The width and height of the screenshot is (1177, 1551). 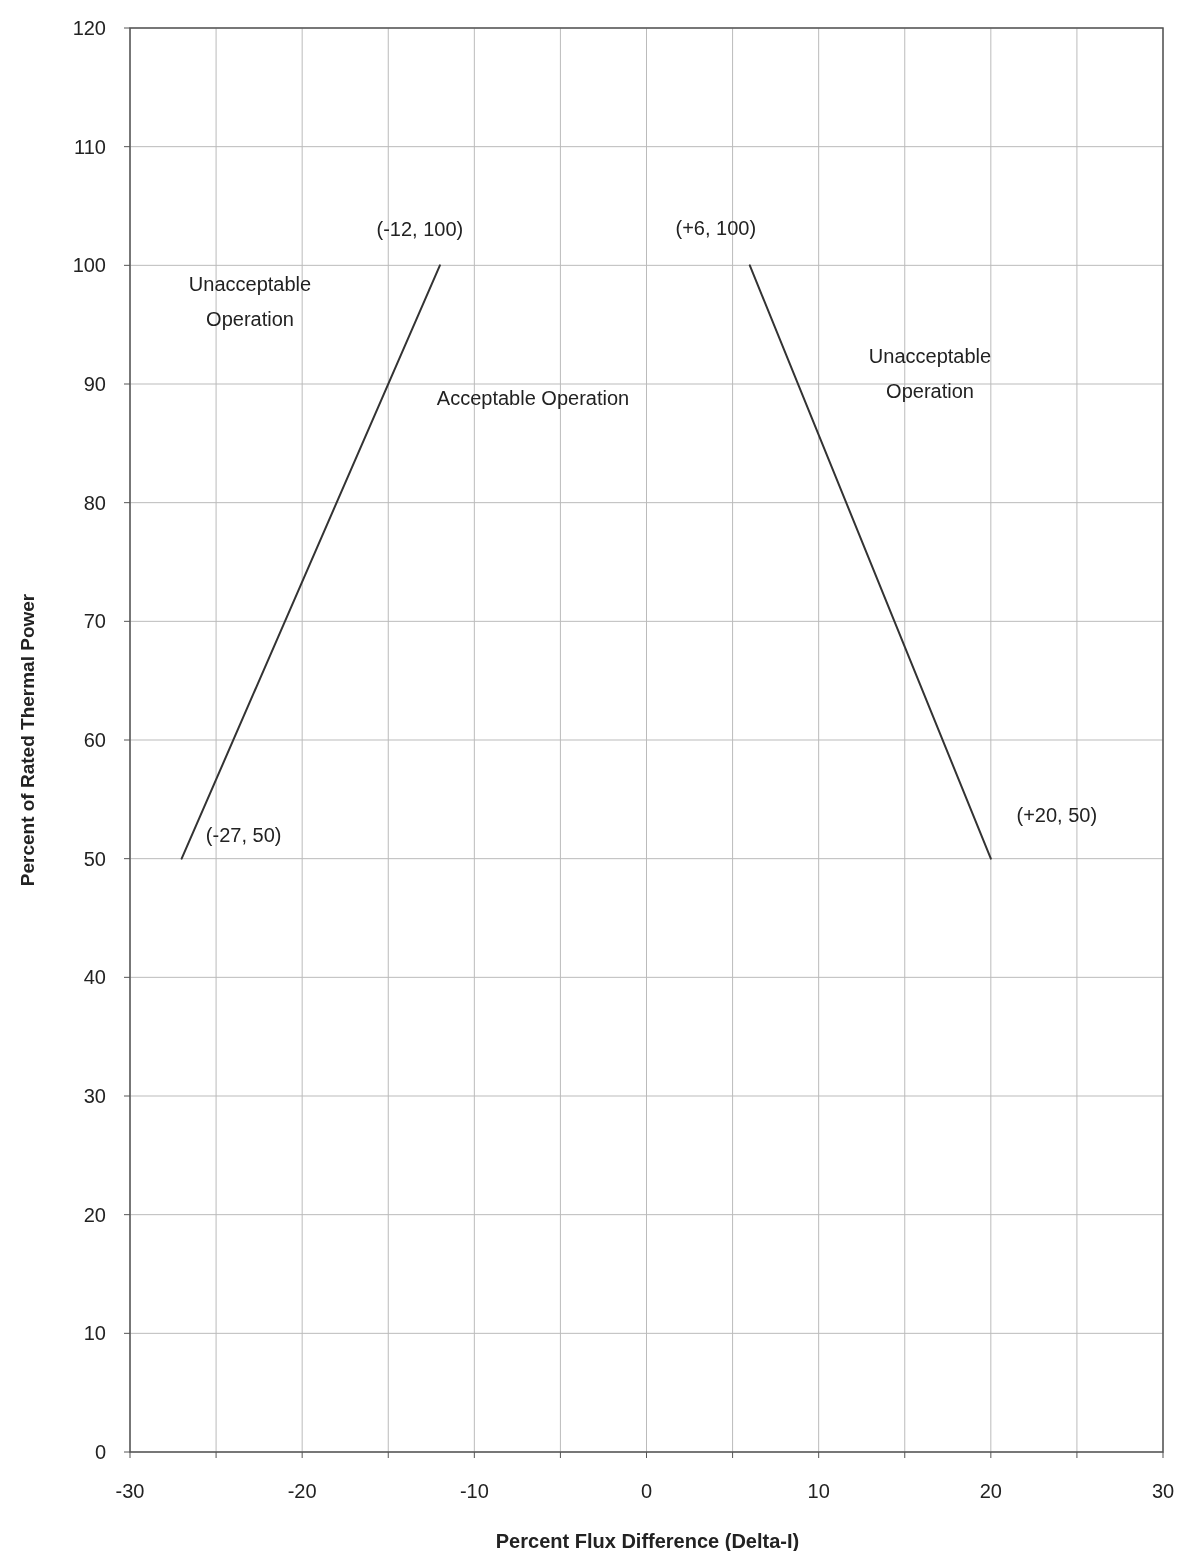 I want to click on x-tick-label: 20, so click(x=990, y=1491).